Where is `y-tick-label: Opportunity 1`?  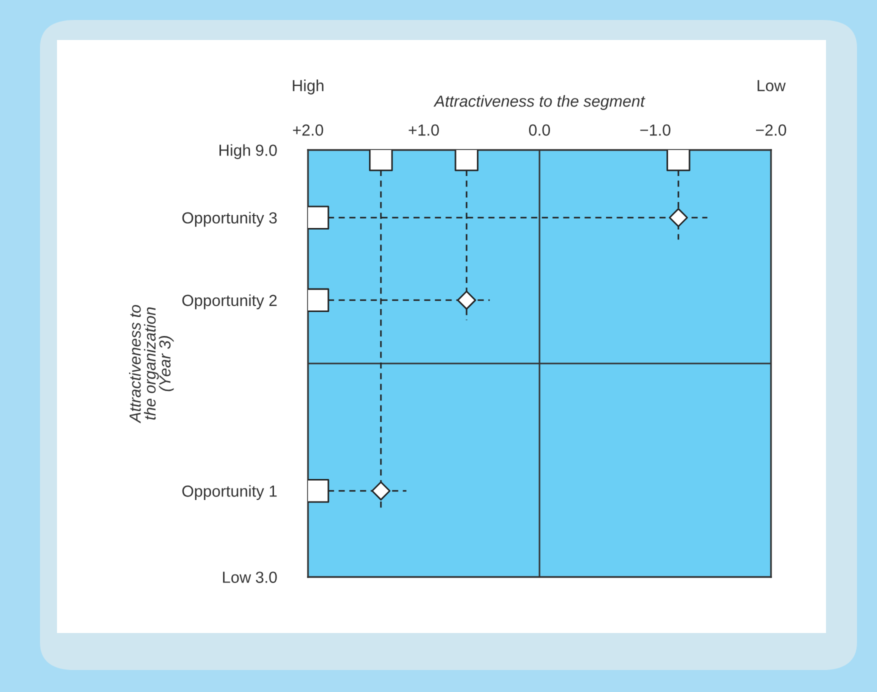
y-tick-label: Opportunity 1 is located at coordinates (229, 492).